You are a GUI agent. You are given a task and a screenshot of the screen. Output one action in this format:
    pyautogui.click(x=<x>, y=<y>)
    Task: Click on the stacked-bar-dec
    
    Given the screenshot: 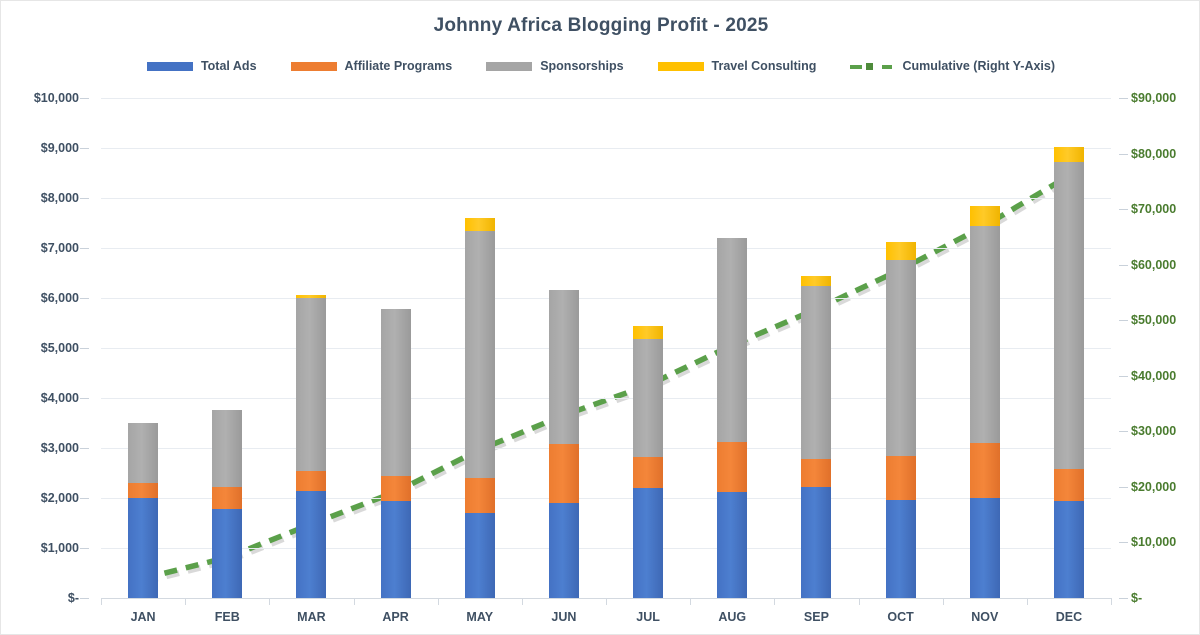 What is the action you would take?
    pyautogui.click(x=1068, y=372)
    